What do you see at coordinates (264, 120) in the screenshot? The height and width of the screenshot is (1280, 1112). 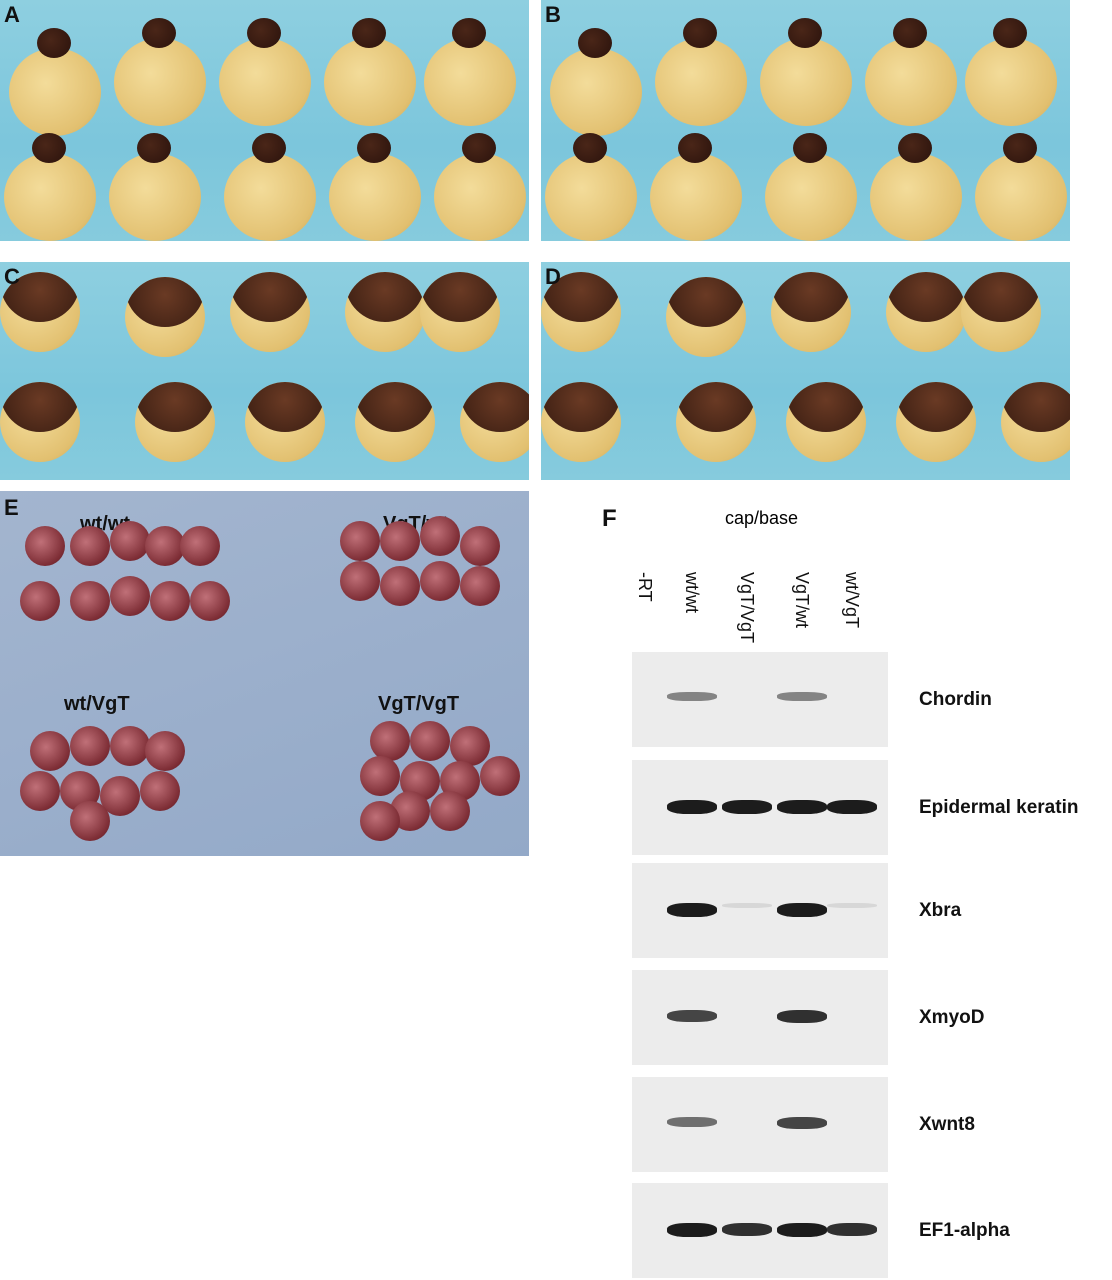 I see `panel-a-photo` at bounding box center [264, 120].